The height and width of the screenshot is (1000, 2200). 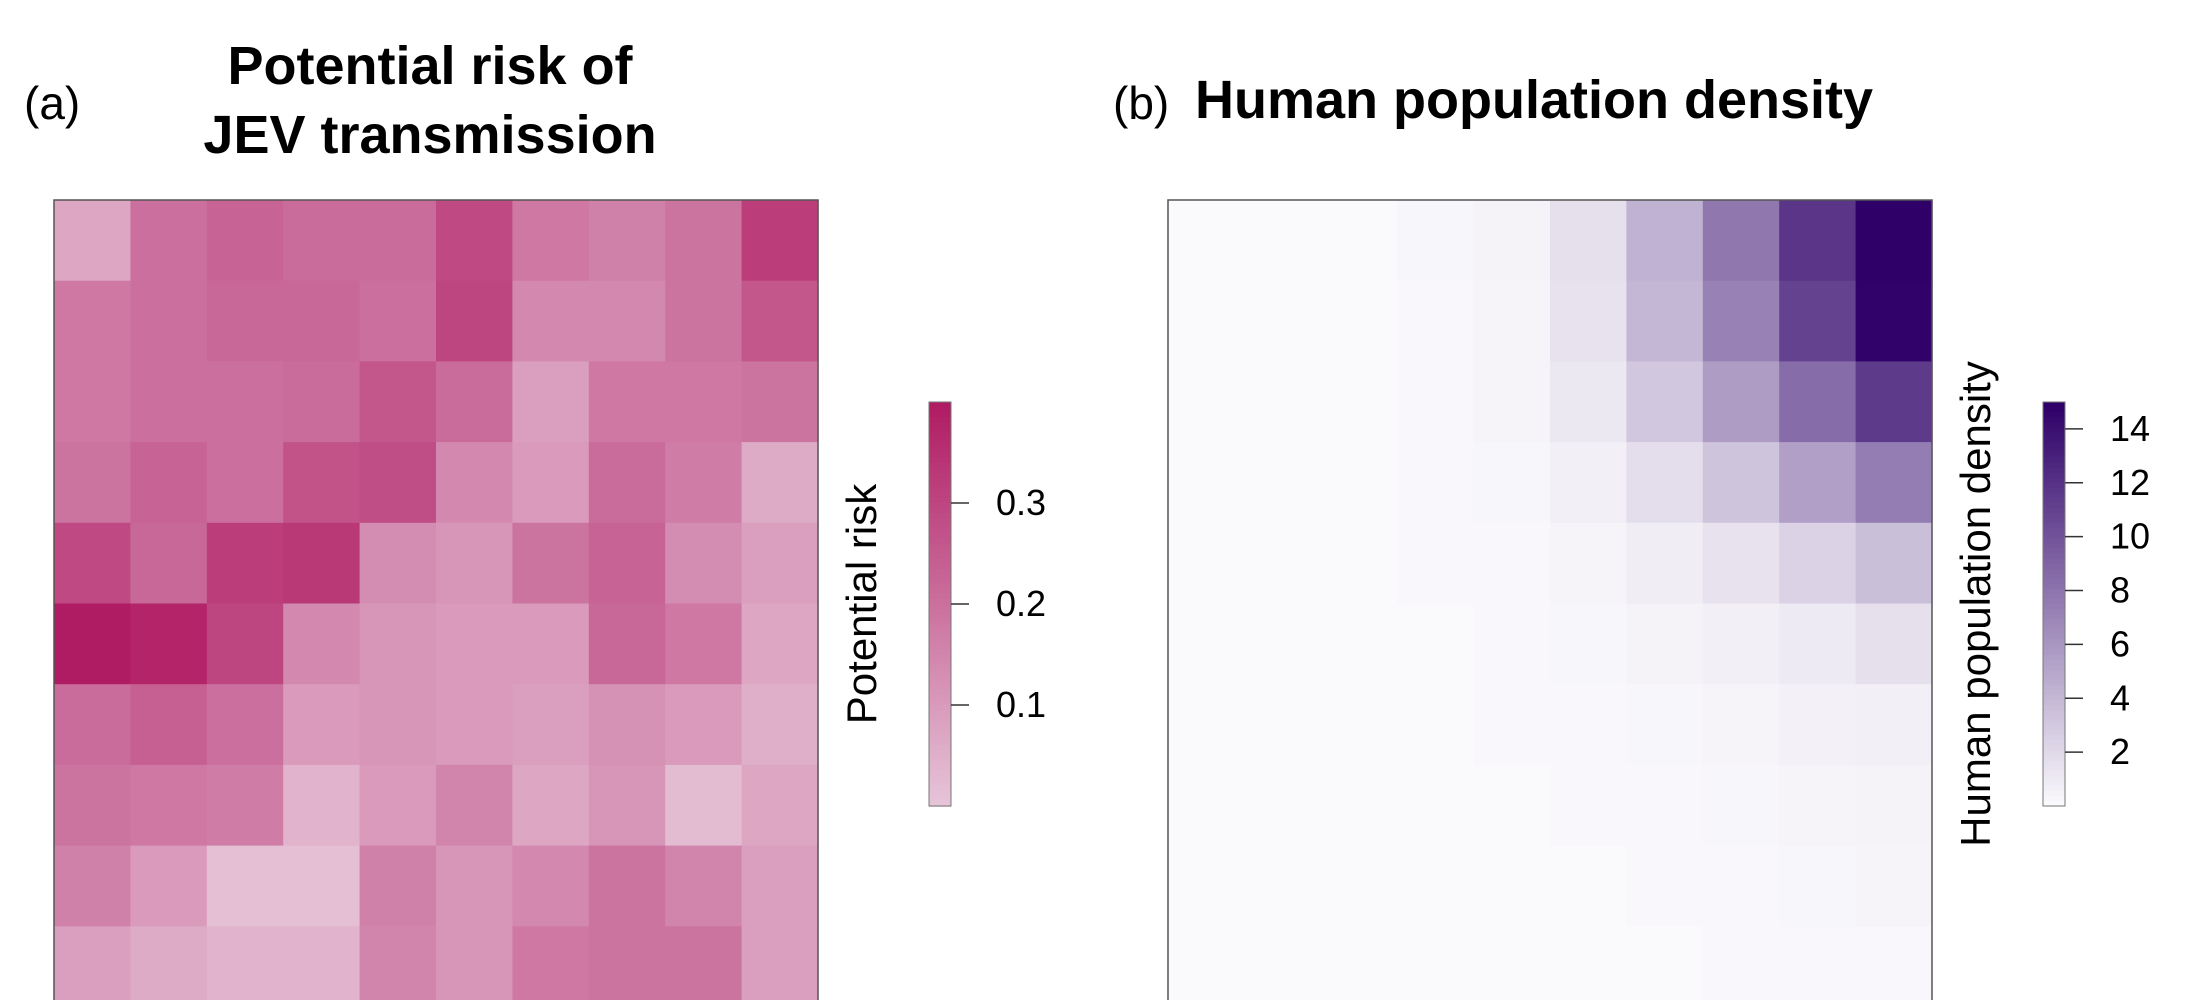 I want to click on legend-tick-label: 4, so click(x=2120, y=697).